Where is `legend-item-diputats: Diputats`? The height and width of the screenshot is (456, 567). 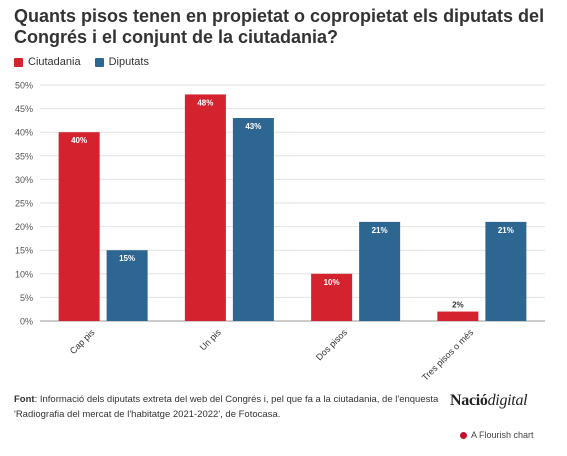 legend-item-diputats: Diputats is located at coordinates (121, 62).